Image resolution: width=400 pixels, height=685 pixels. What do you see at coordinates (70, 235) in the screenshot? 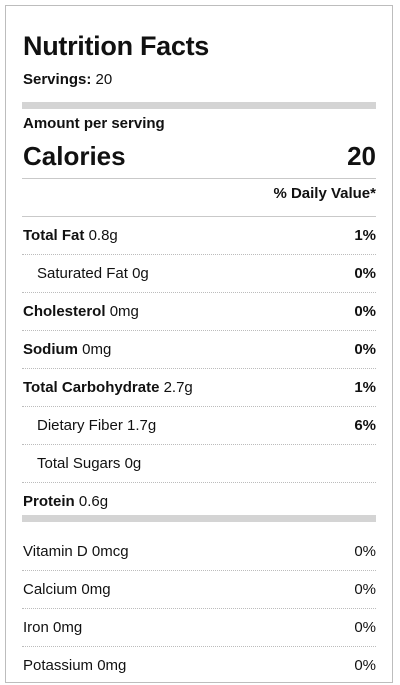
I see `nutrient-name: Total Fat 0.8g` at bounding box center [70, 235].